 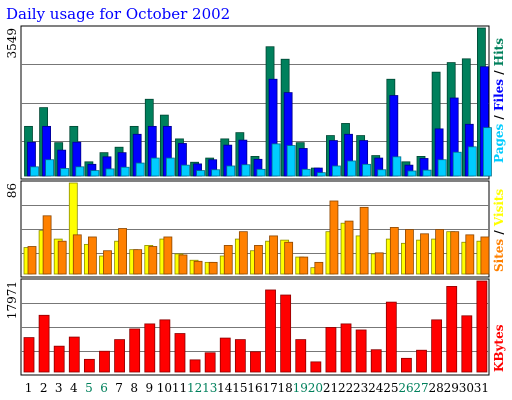 What do you see at coordinates (74, 388) in the screenshot?
I see `x-tick-label: 4` at bounding box center [74, 388].